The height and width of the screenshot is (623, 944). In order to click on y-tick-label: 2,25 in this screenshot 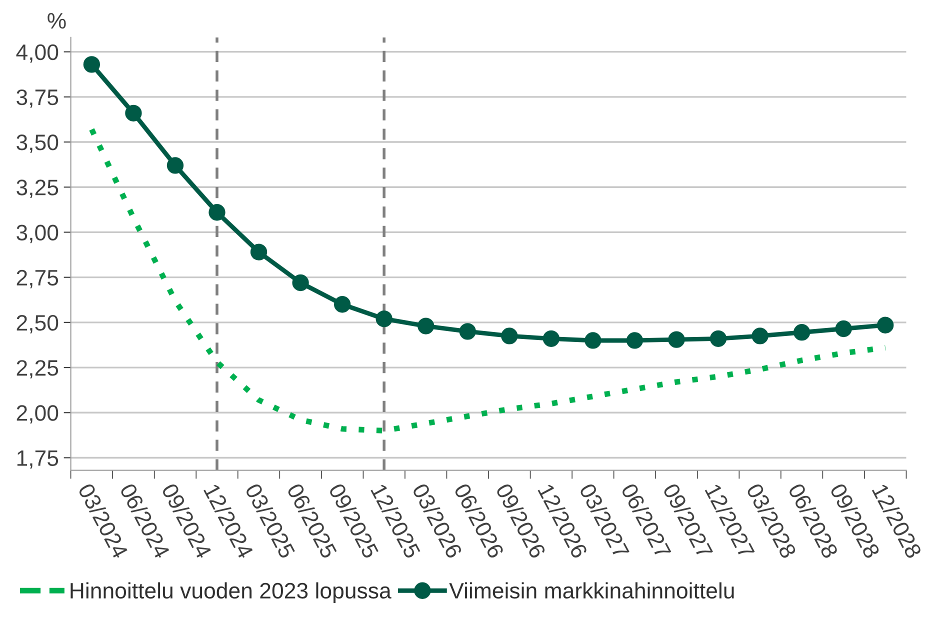, I will do `click(37, 369)`.